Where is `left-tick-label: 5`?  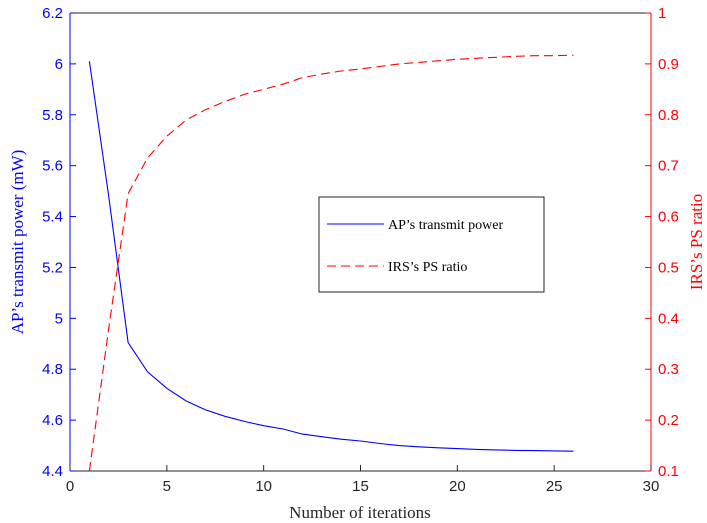 left-tick-label: 5 is located at coordinates (59, 318).